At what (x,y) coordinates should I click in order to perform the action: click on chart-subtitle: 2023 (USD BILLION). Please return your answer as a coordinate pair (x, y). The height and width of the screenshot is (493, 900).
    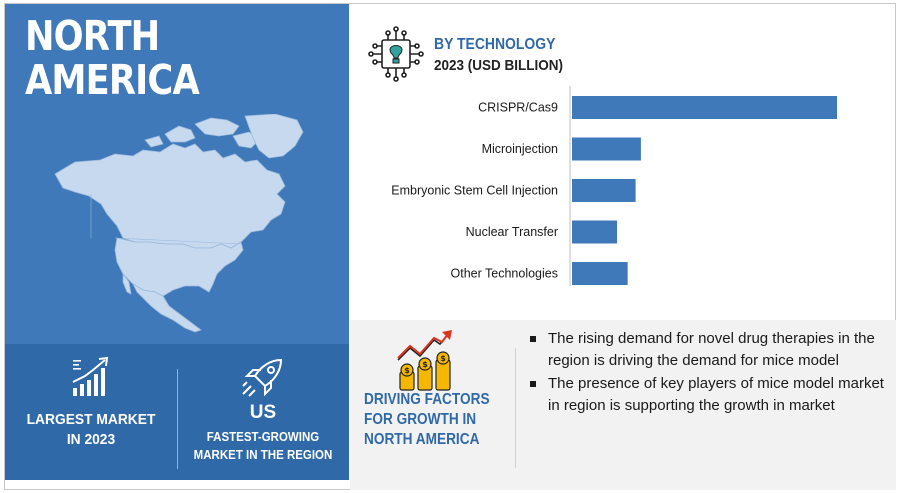
    Looking at the image, I should click on (499, 65).